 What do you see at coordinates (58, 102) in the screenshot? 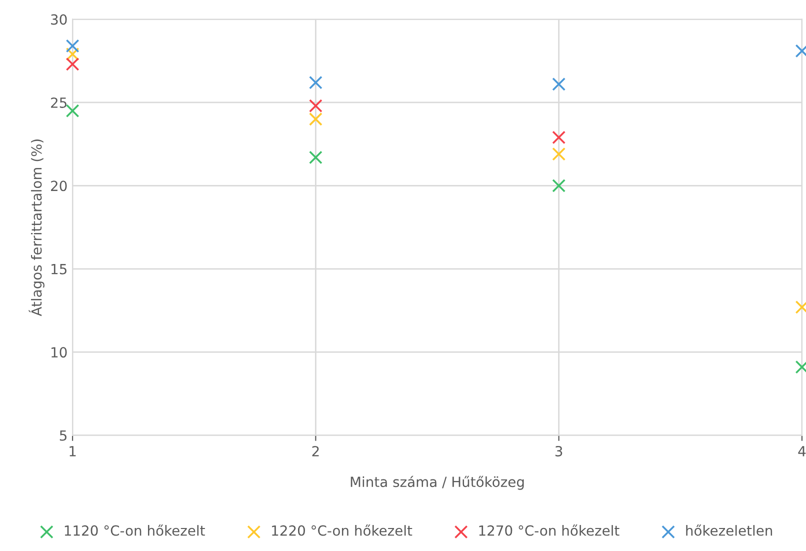
I see `y-tick-label: 25` at bounding box center [58, 102].